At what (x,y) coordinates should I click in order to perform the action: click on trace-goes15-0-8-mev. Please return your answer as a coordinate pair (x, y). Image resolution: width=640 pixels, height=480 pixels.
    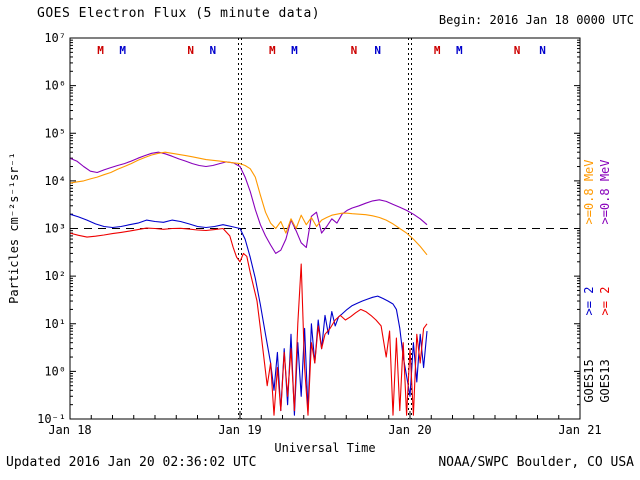
    Looking at the image, I should click on (248, 203).